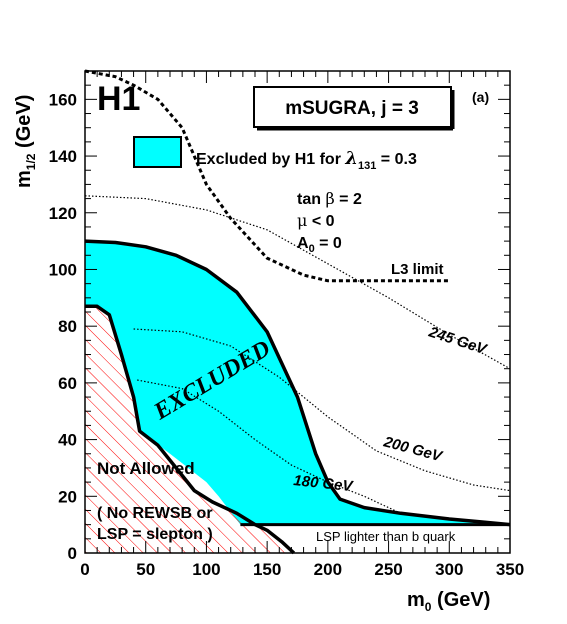 The height and width of the screenshot is (624, 567). Describe the element at coordinates (63, 213) in the screenshot. I see `y-tick-label: 120` at that location.